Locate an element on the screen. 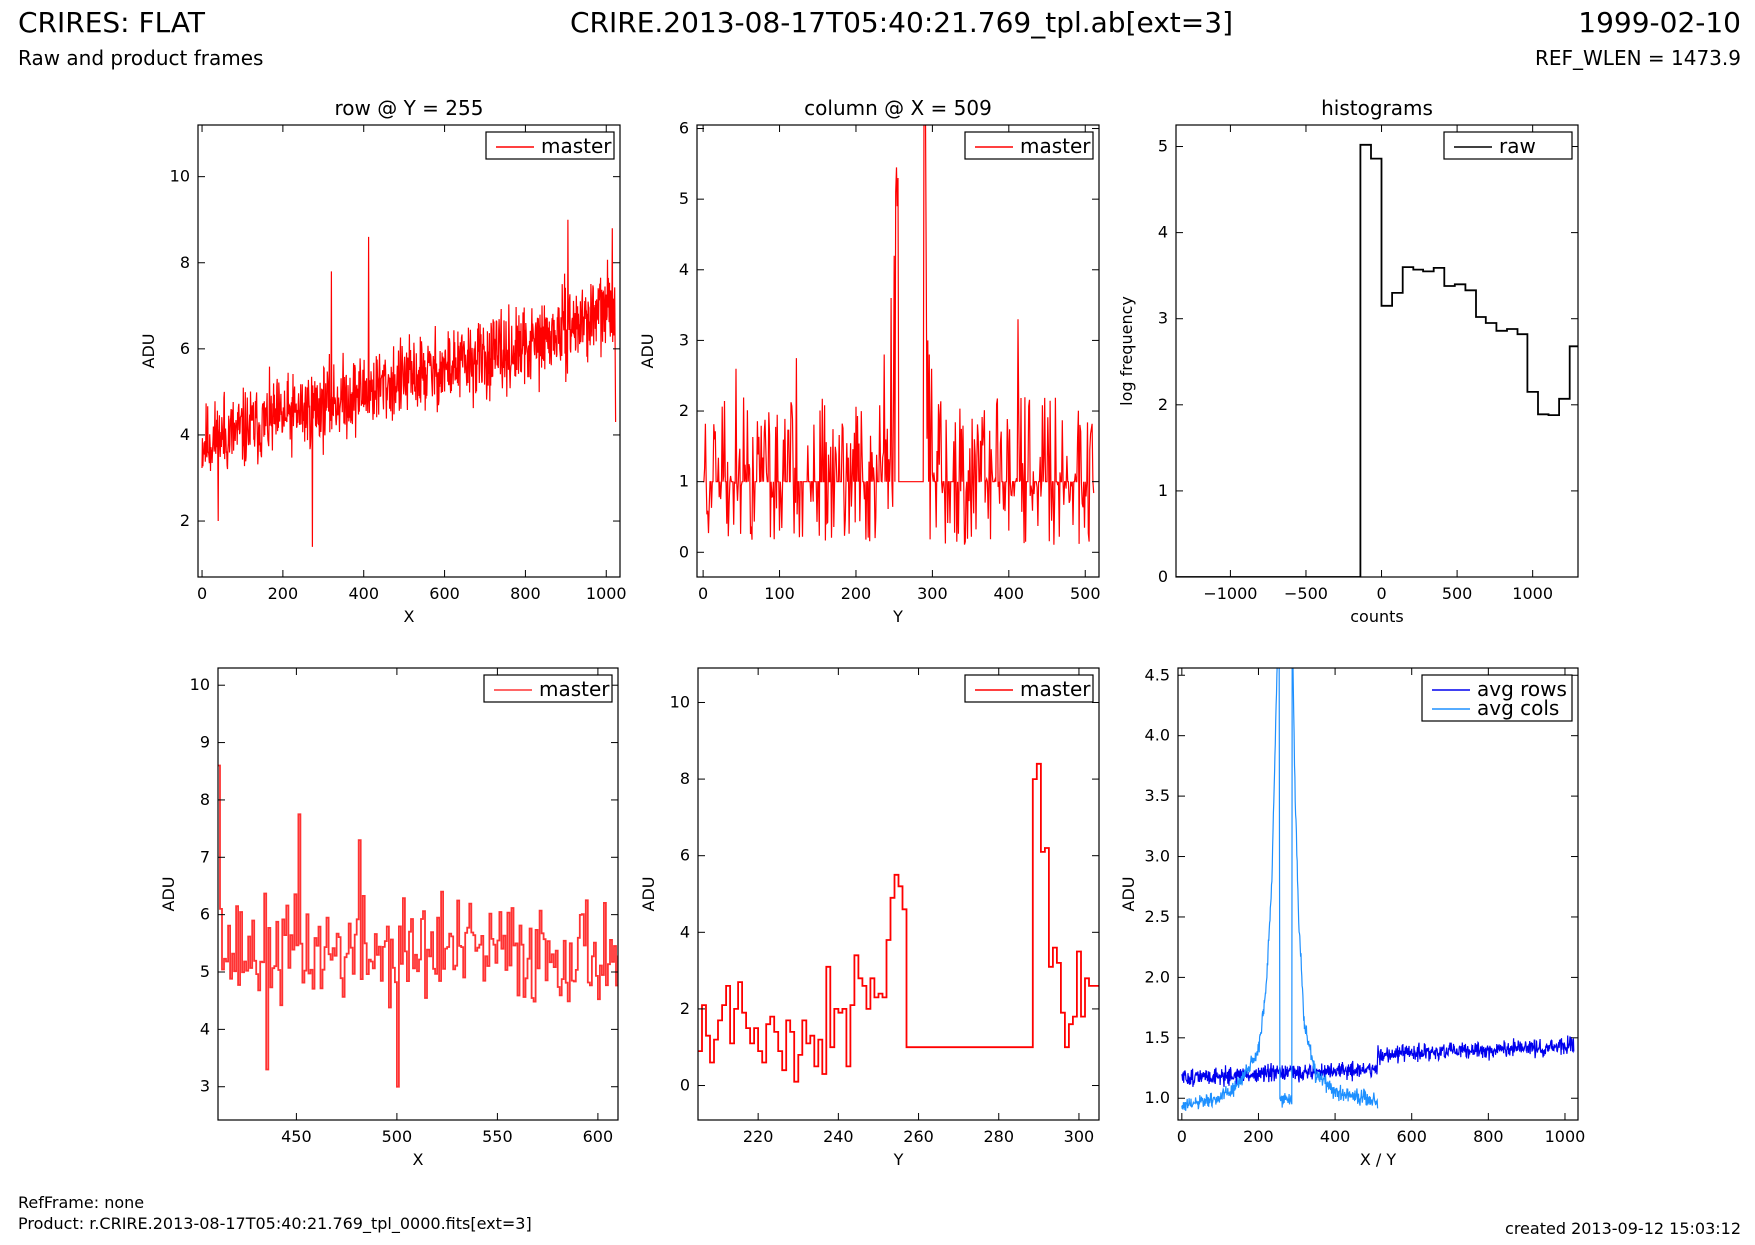 This screenshot has width=1755, height=1245. x-tick-label: 450 is located at coordinates (296, 1136).